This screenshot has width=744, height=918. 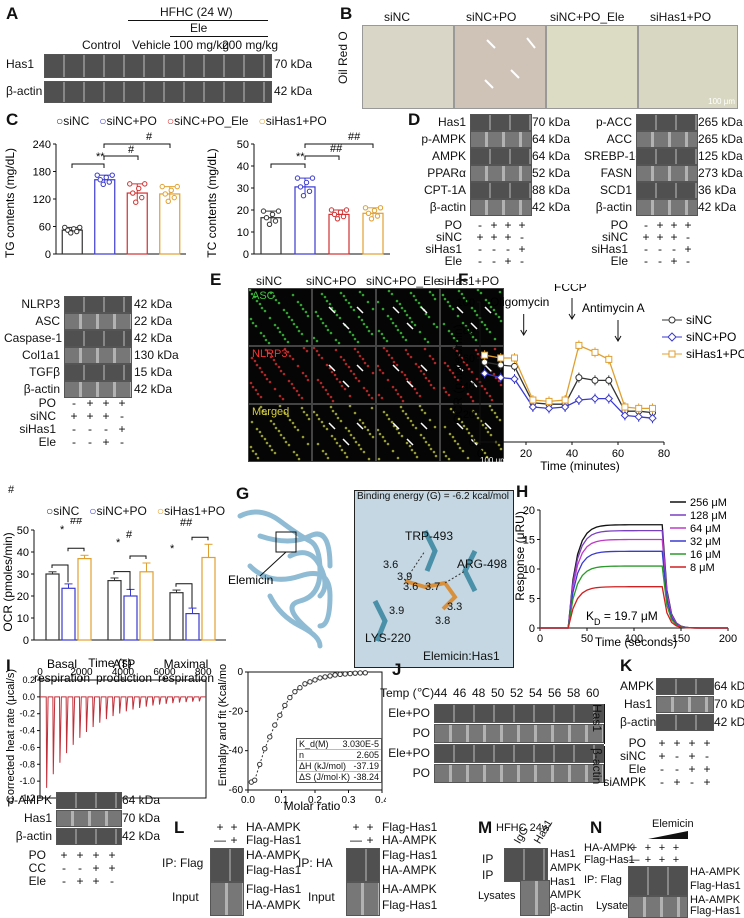 What do you see at coordinates (74, 403) in the screenshot?
I see `panel-e-row-1-mark-1: -` at bounding box center [74, 403].